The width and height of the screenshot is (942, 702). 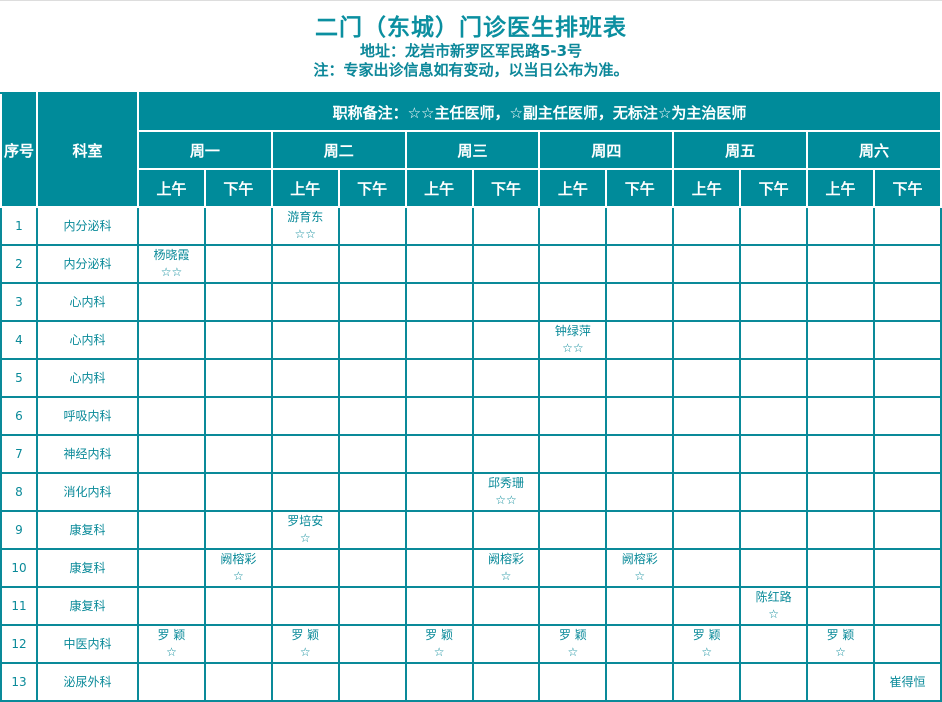 What do you see at coordinates (19, 416) in the screenshot?
I see `row-number: 6` at bounding box center [19, 416].